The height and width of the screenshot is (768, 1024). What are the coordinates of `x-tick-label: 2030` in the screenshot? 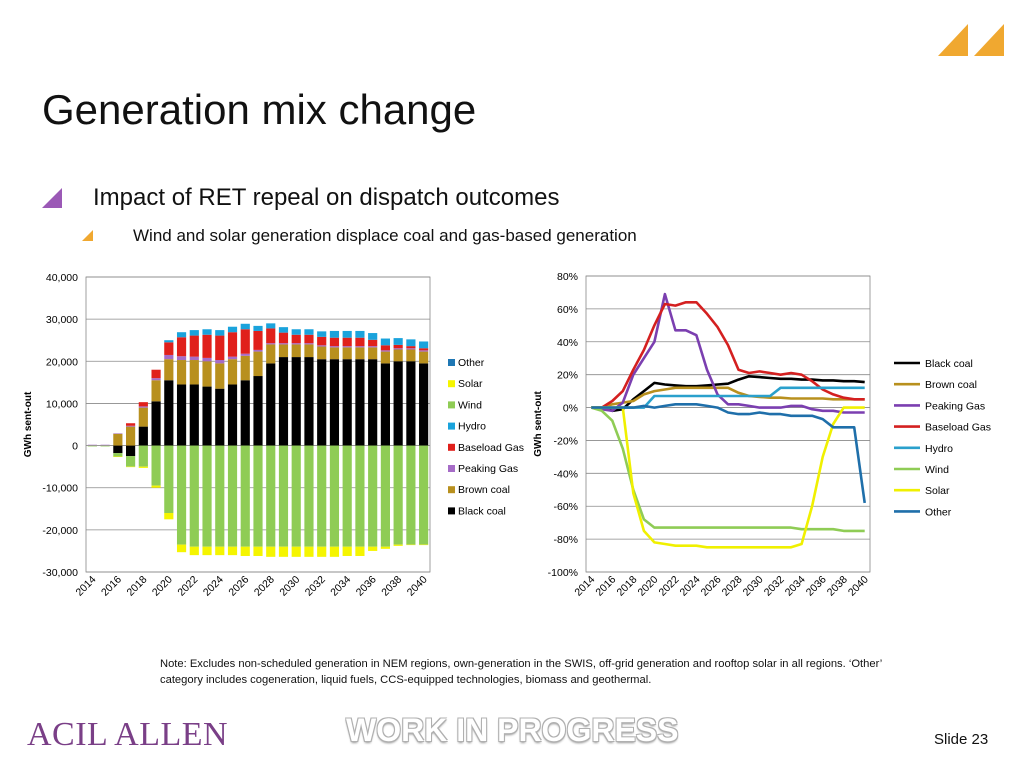 It's located at (753, 586).